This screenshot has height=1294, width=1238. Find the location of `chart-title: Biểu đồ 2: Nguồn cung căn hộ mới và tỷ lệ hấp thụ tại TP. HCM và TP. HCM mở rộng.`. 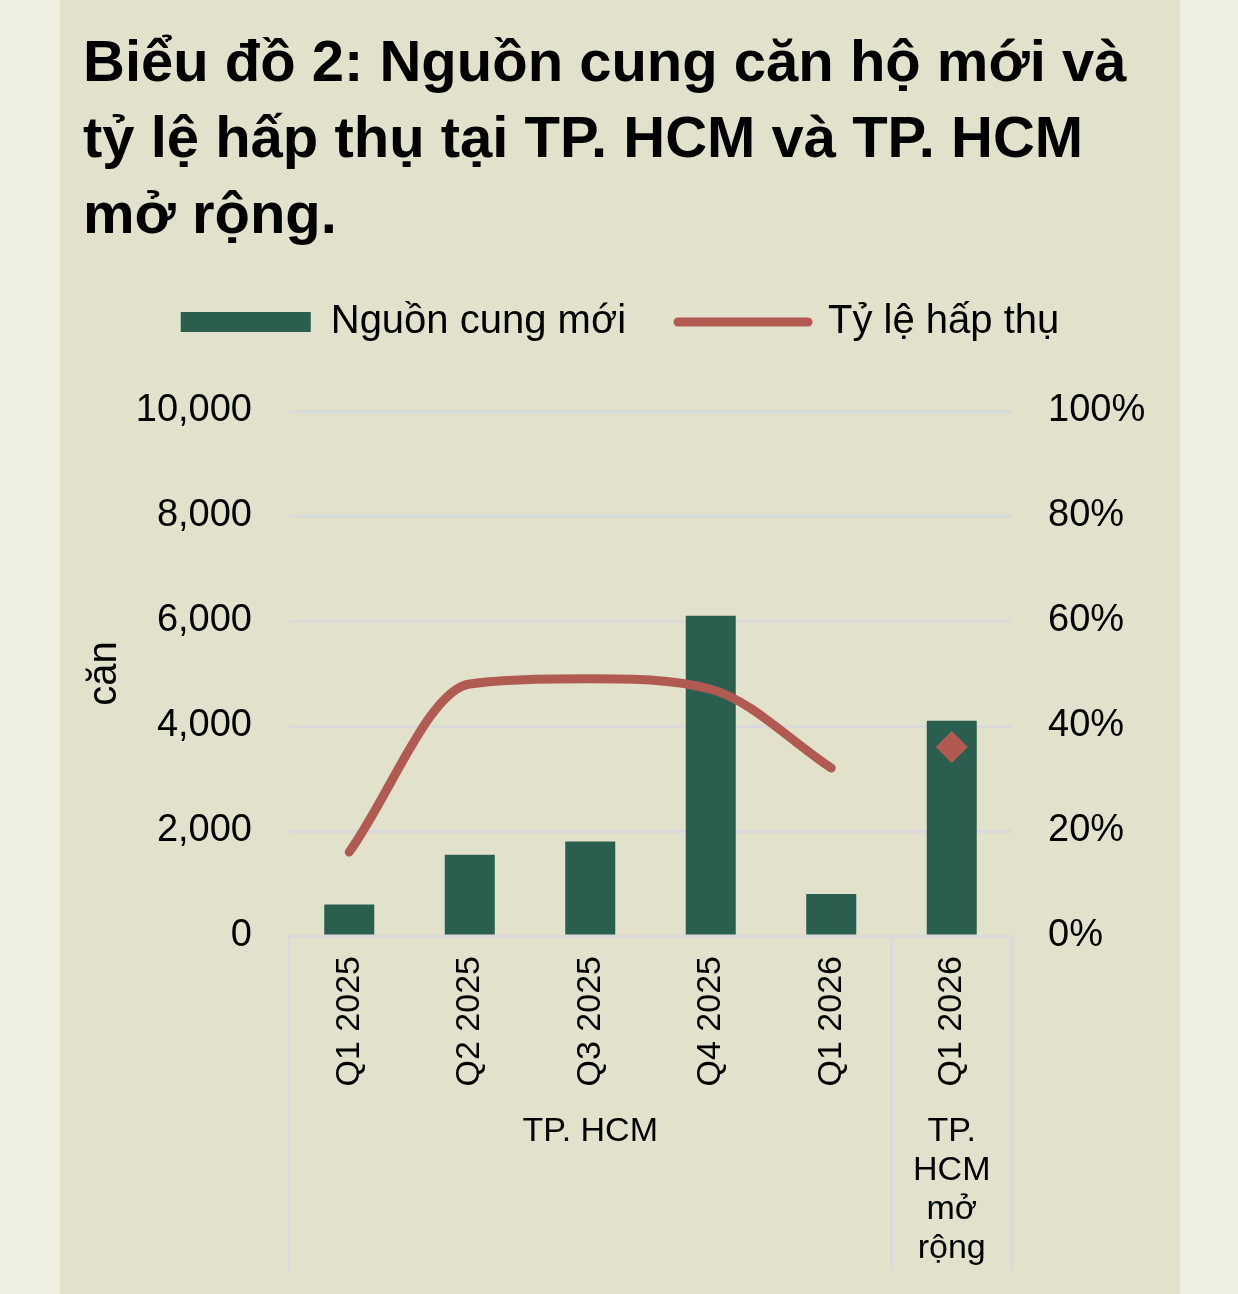

chart-title: Biểu đồ 2: Nguồn cung căn hộ mới và tỷ lệ hấp thụ tại TP. HCM và TP. HCM mở rộng. is located at coordinates (605, 137).